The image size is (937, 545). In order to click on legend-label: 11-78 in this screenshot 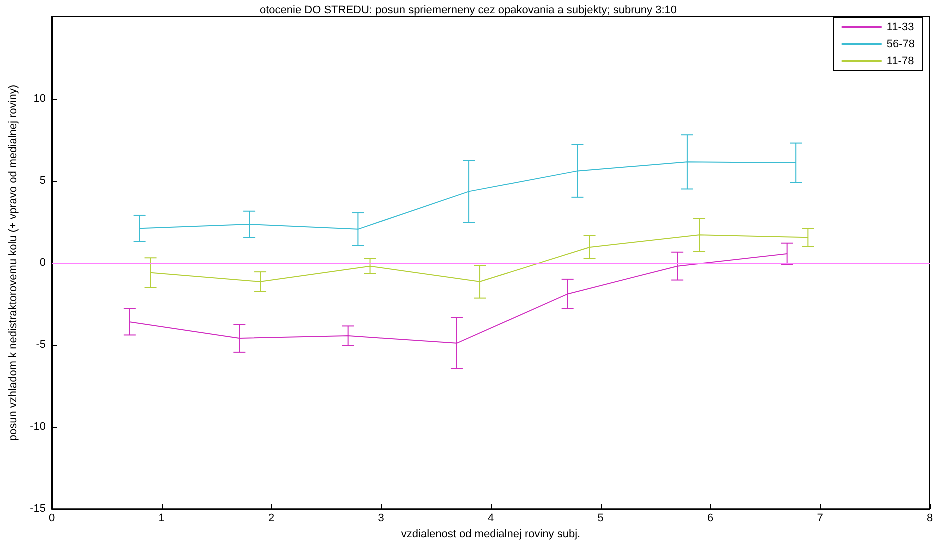, I will do `click(900, 62)`.